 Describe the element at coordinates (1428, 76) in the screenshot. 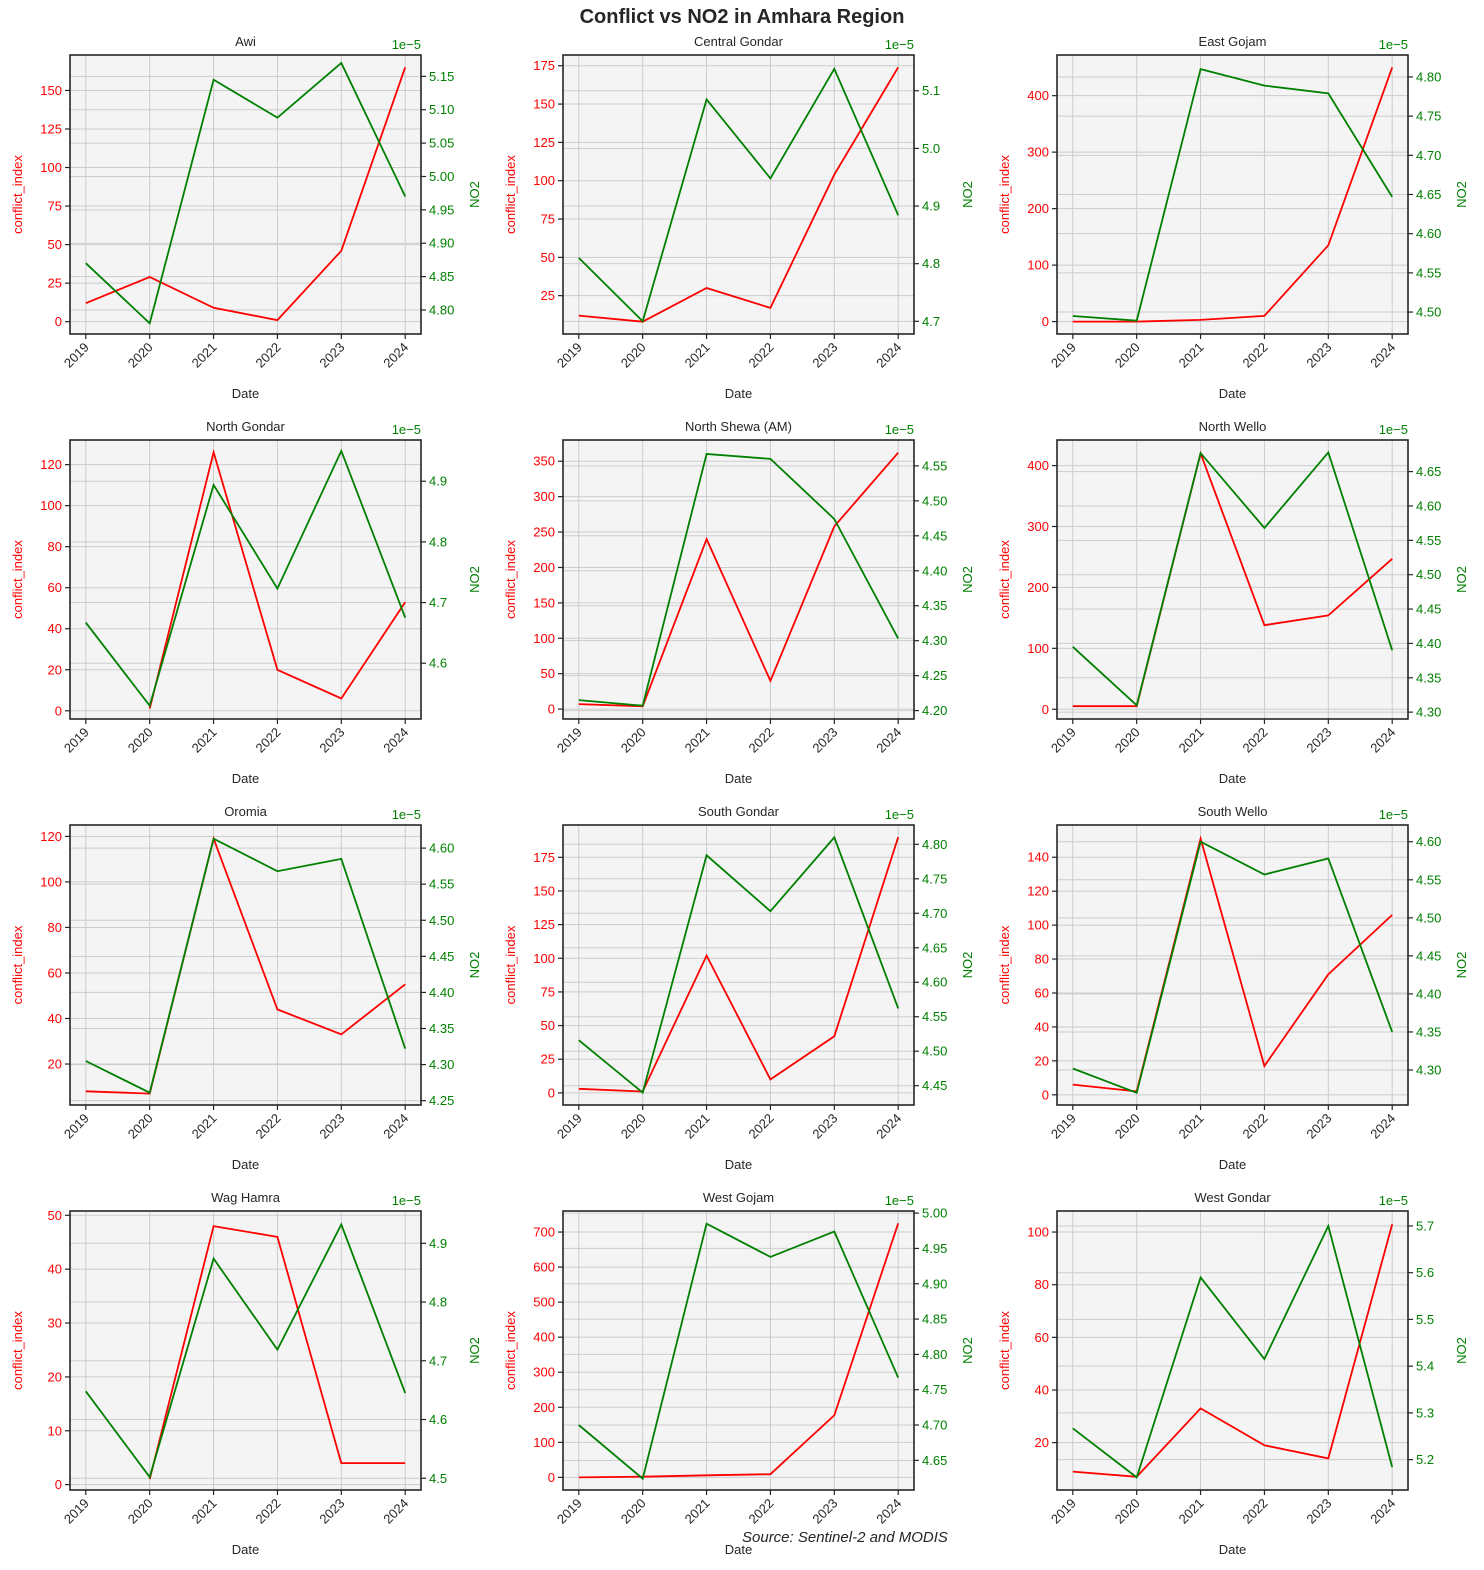

I see `y2-tick-label: 4.80` at that location.